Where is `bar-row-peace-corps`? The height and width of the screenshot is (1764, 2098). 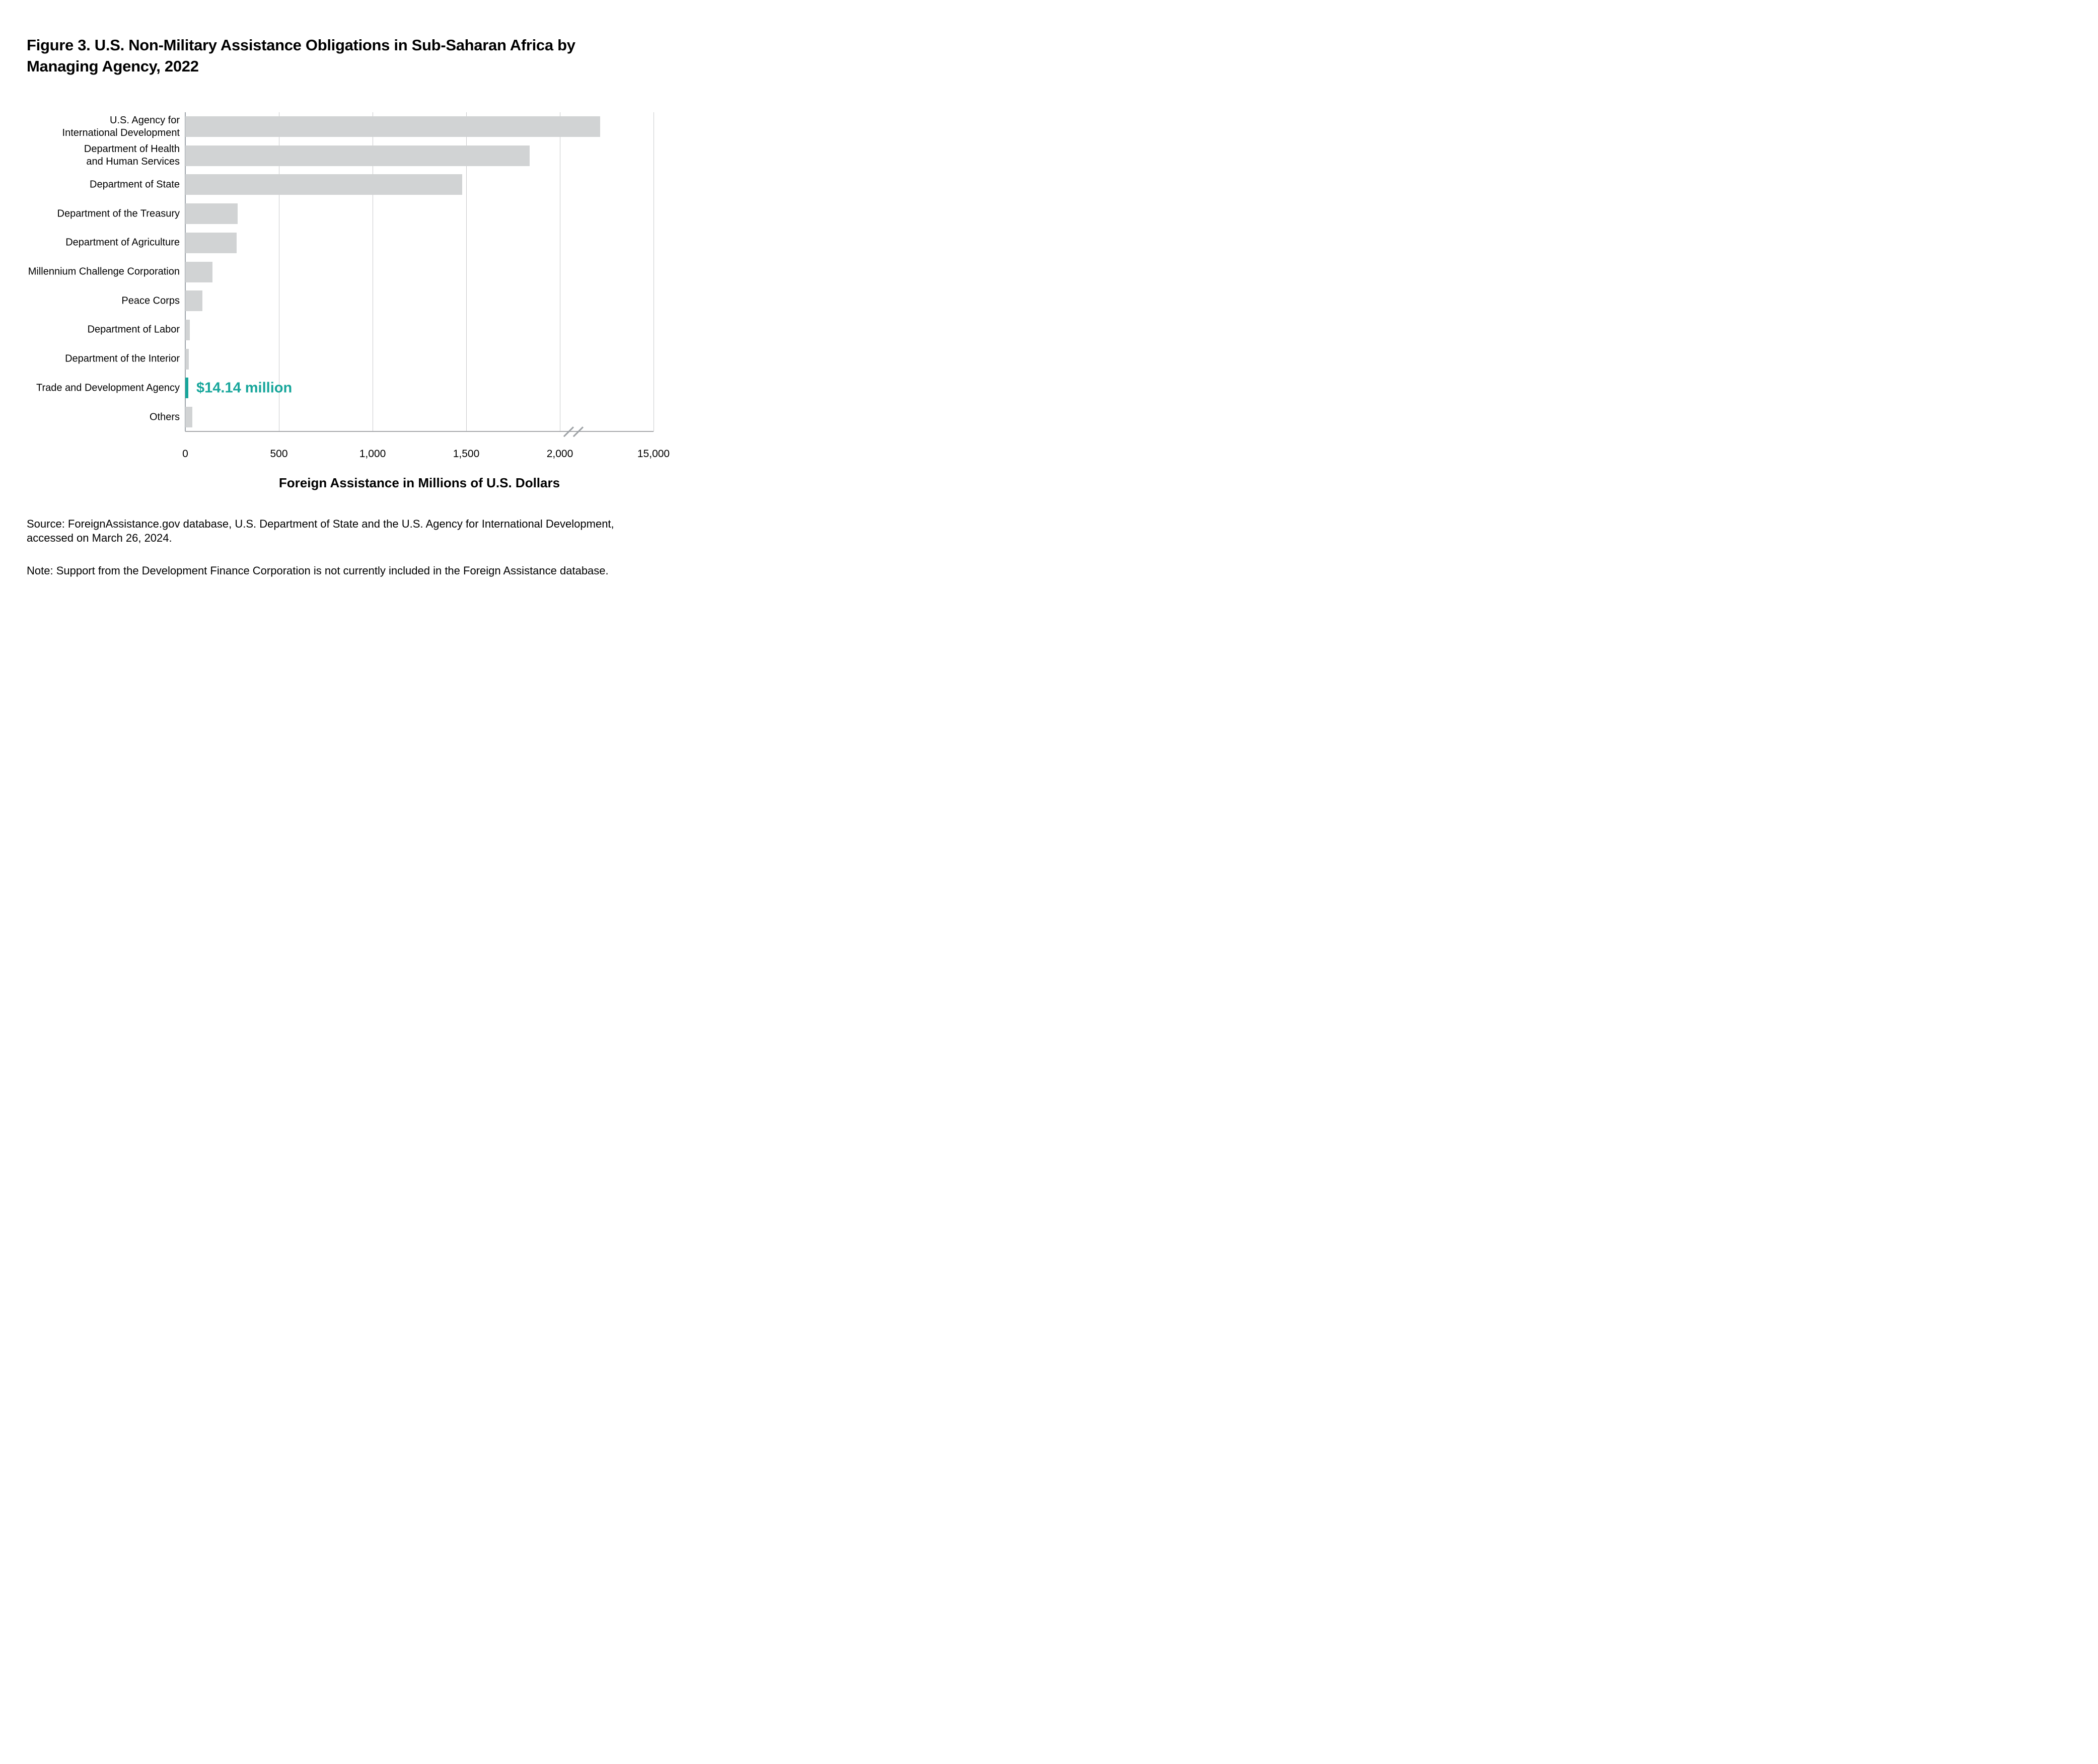
bar-row-peace-corps is located at coordinates (419, 301).